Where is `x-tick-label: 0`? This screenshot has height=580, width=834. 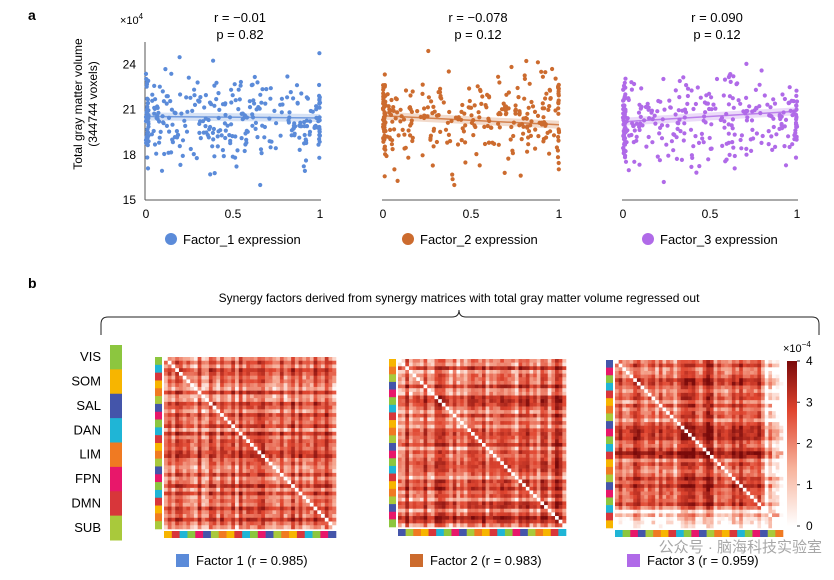
x-tick-label: 0 is located at coordinates (383, 214).